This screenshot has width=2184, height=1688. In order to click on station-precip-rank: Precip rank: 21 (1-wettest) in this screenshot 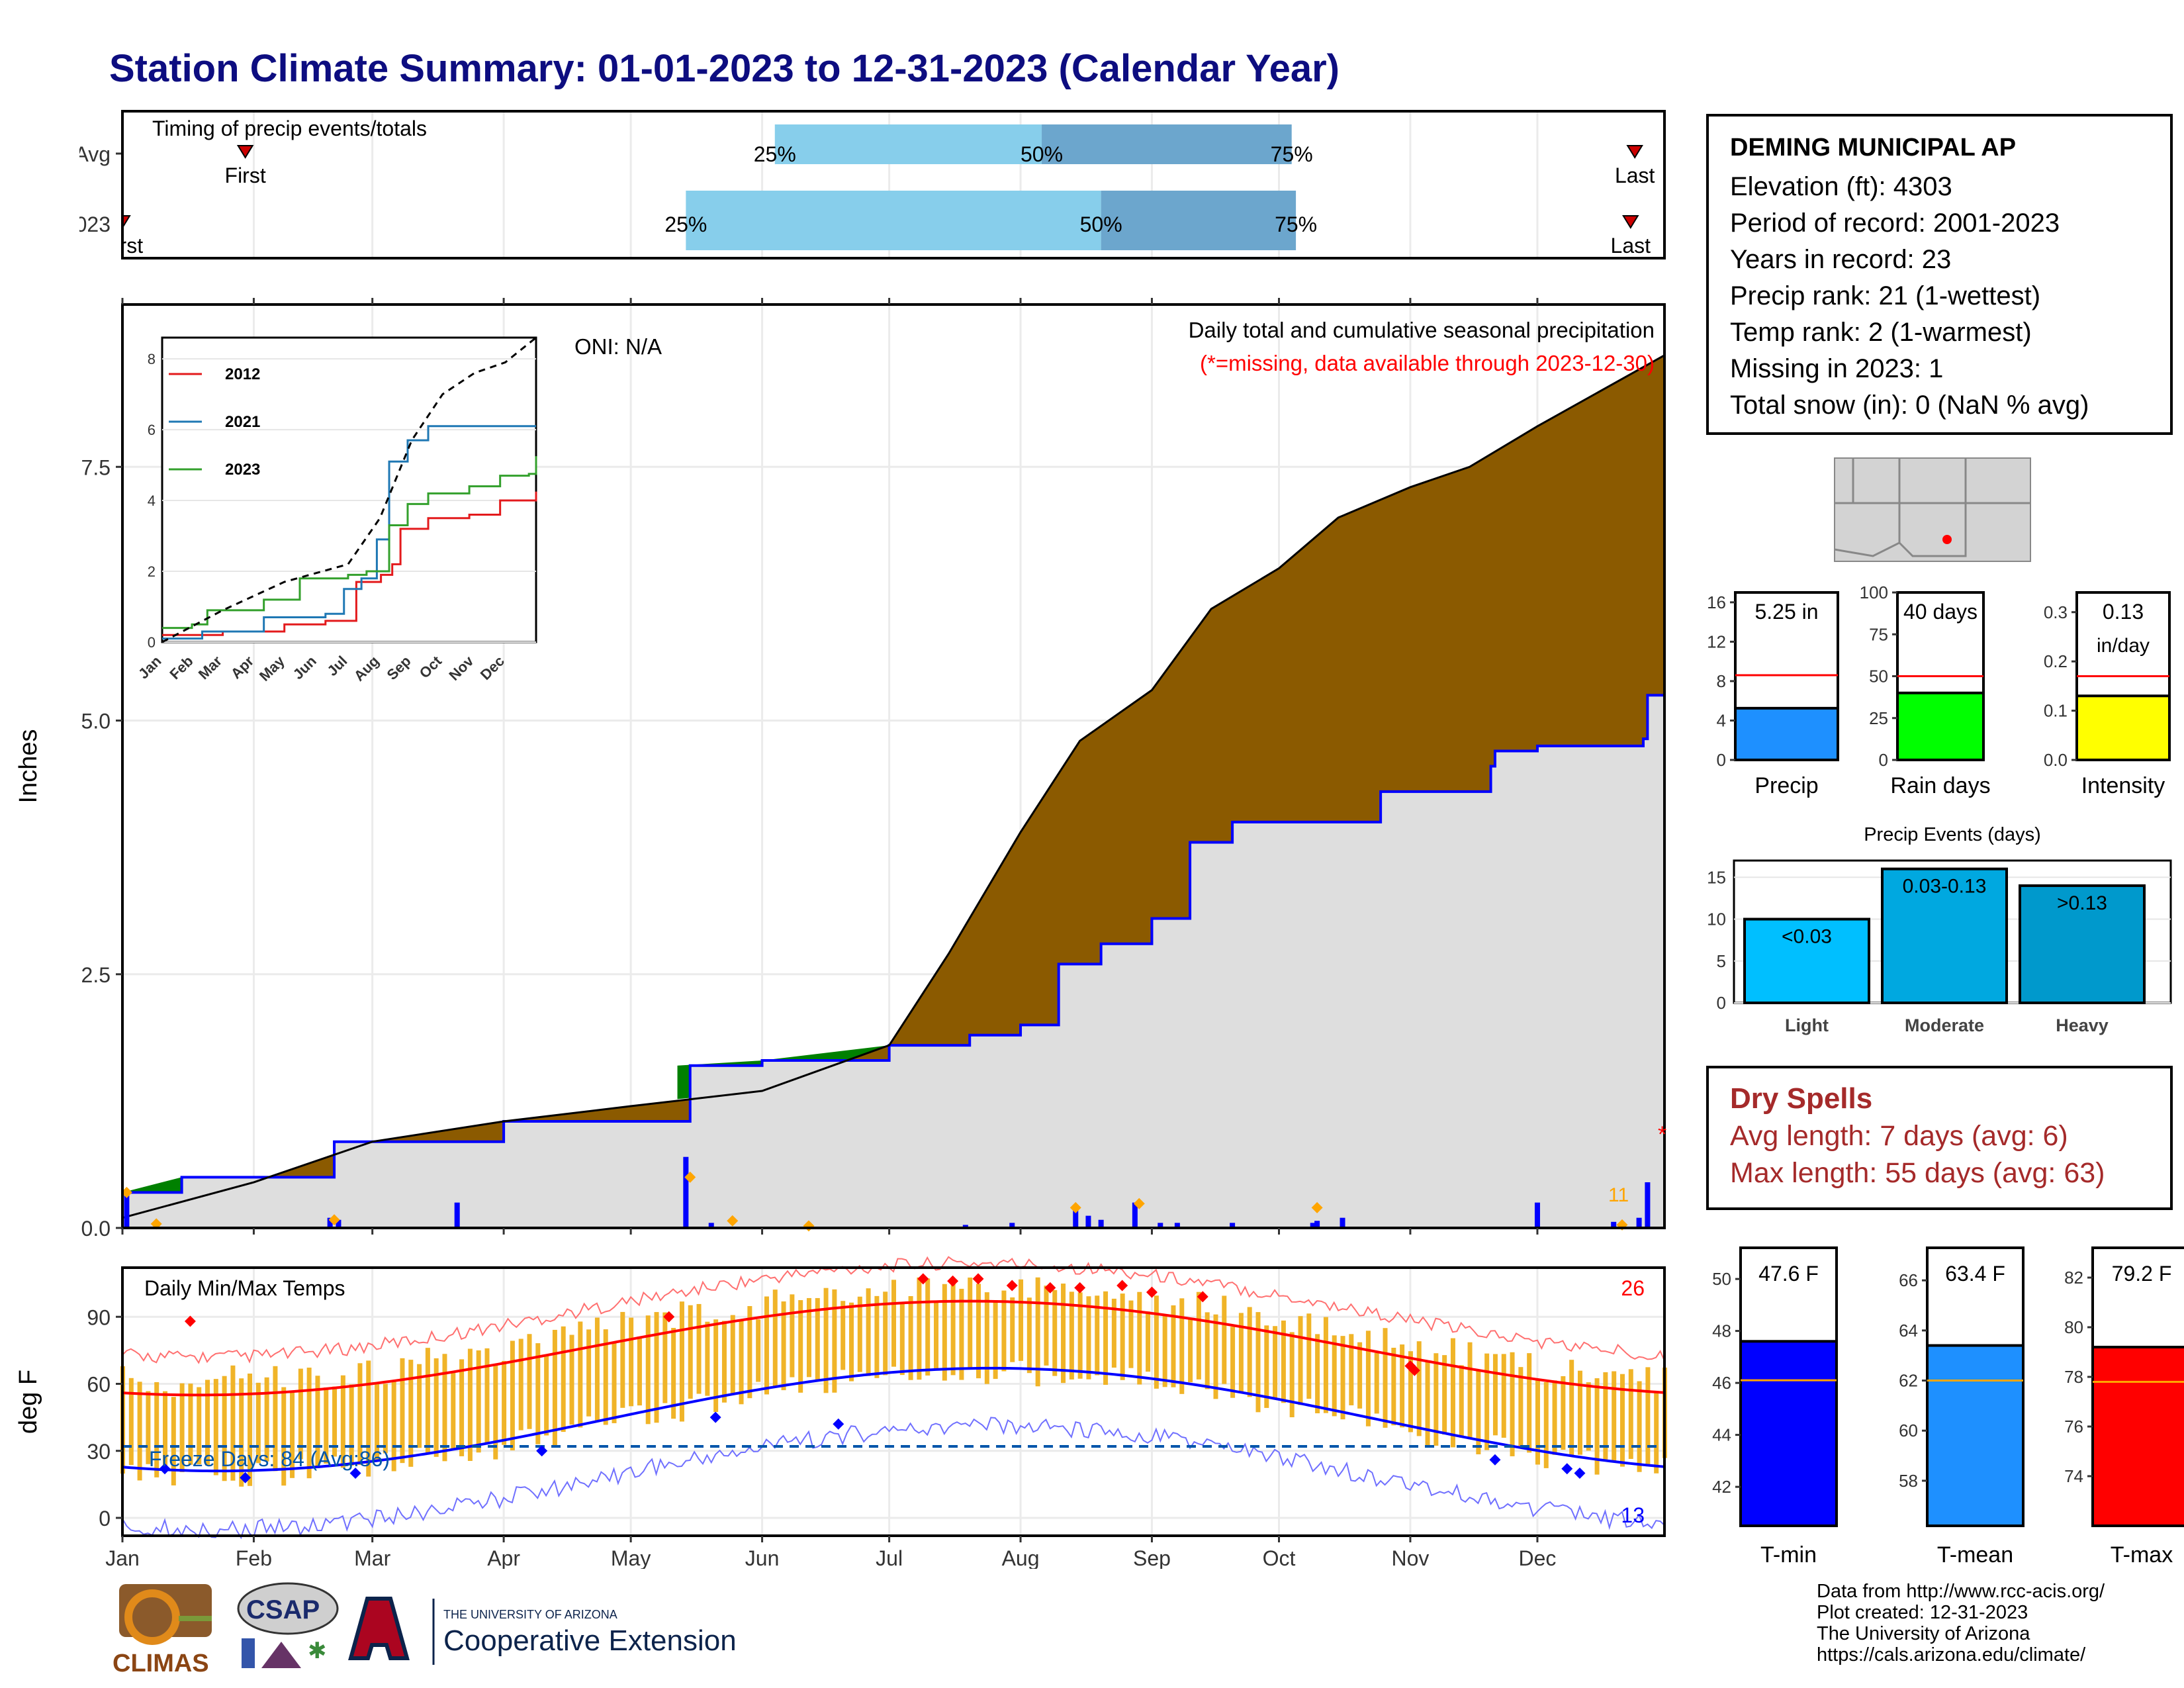, I will do `click(1885, 295)`.